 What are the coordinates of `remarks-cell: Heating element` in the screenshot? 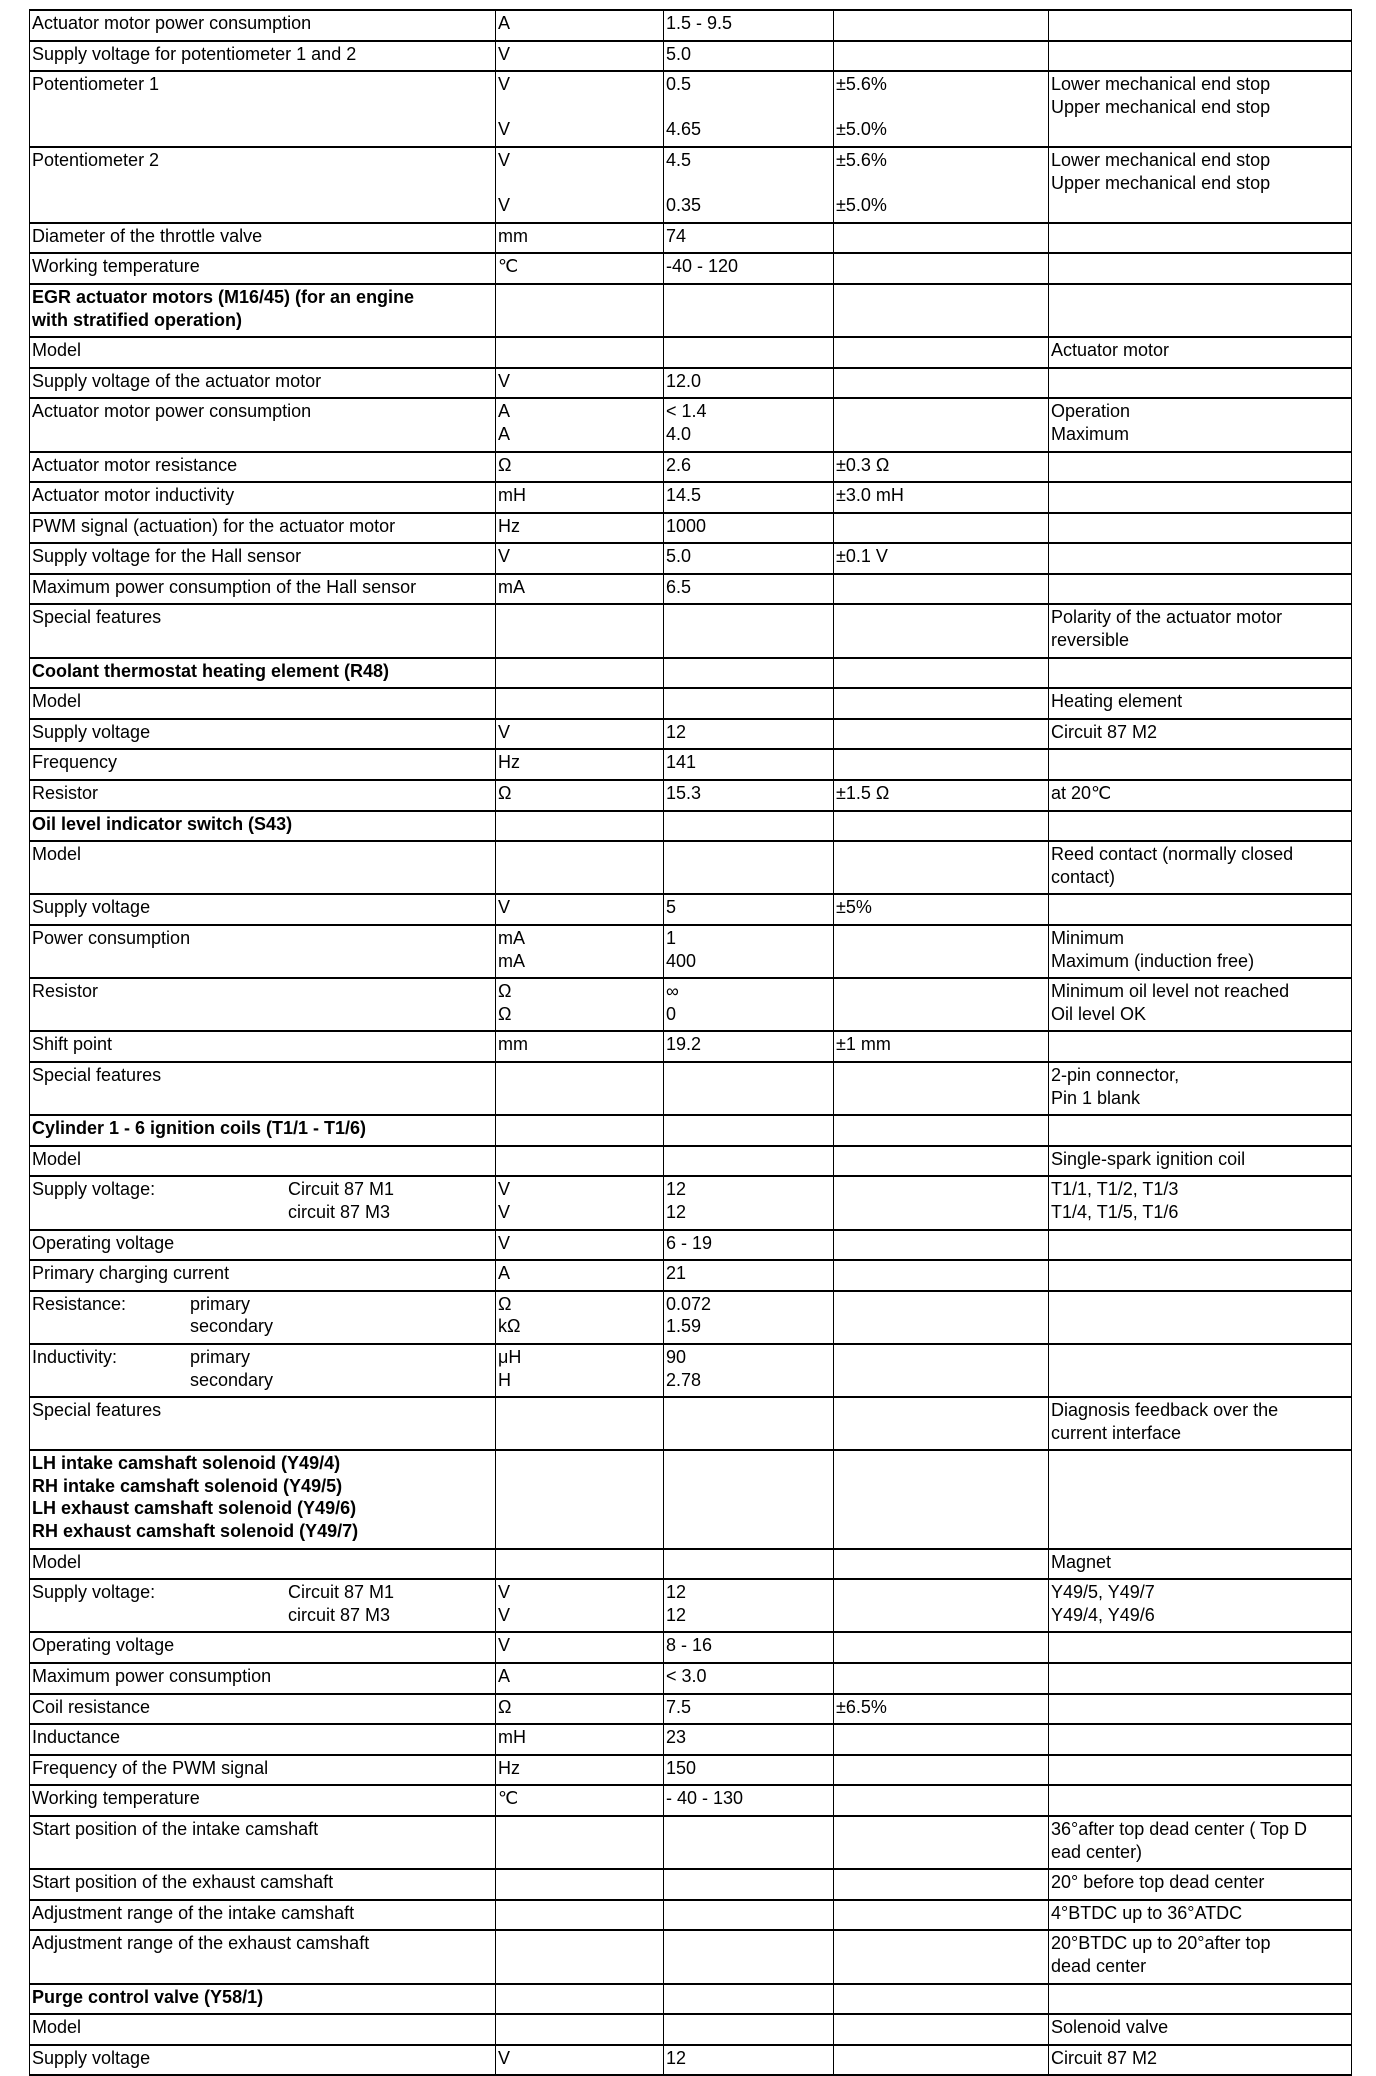 It's located at (1200, 703).